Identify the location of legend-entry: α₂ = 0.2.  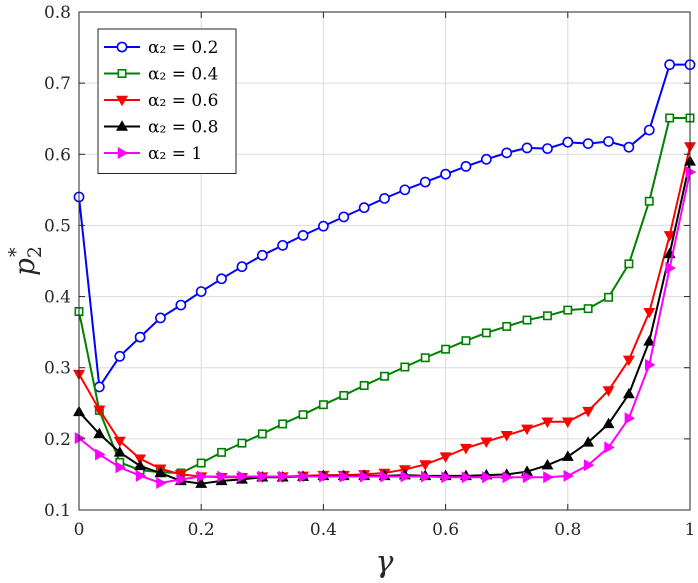
(161, 48).